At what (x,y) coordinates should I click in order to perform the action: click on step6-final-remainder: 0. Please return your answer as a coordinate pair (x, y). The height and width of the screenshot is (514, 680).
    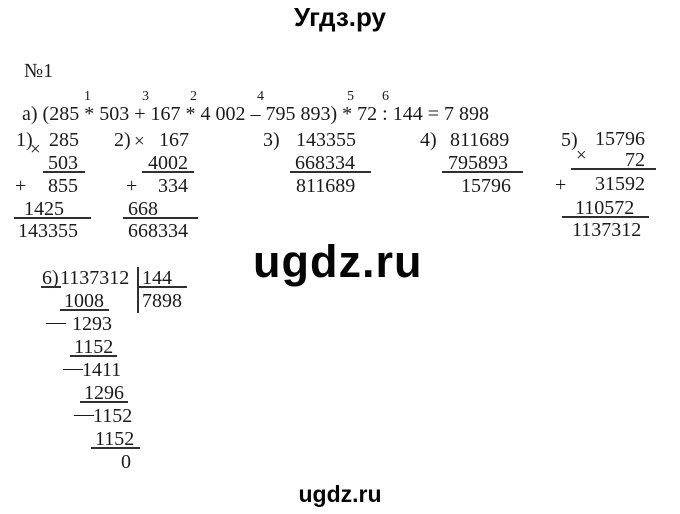
    Looking at the image, I should click on (126, 462).